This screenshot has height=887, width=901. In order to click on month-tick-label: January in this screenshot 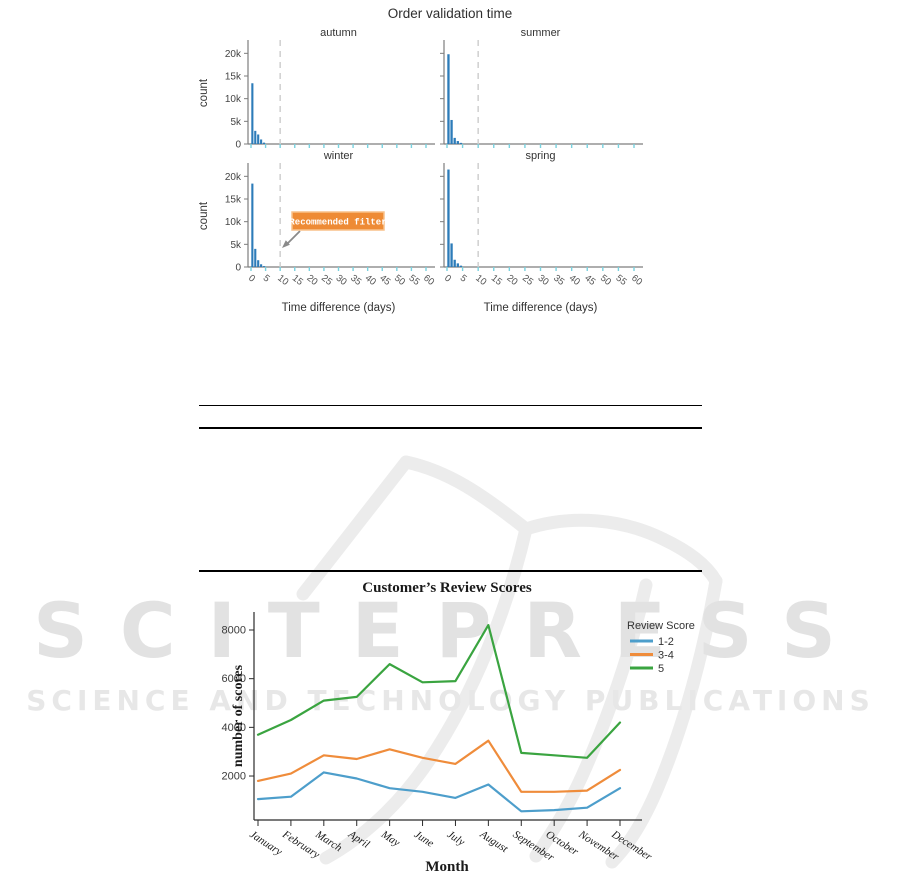, I will do `click(265, 843)`.